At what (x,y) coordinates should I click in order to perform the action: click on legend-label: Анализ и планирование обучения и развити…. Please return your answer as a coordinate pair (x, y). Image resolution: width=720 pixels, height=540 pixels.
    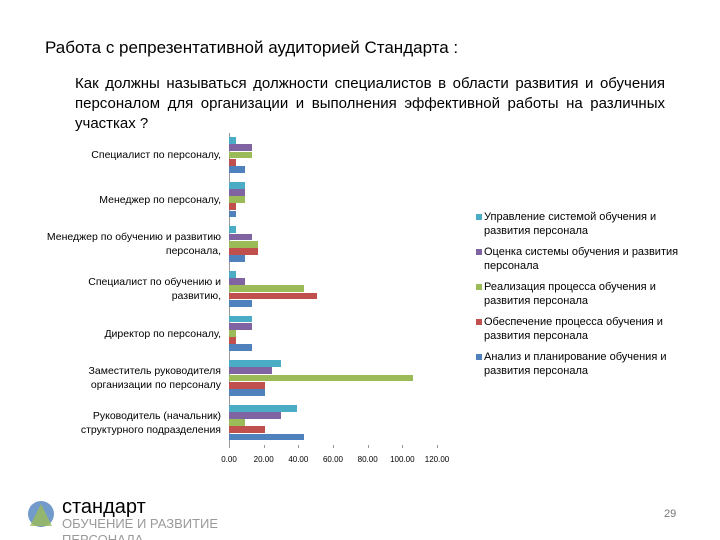
    Looking at the image, I should click on (575, 364).